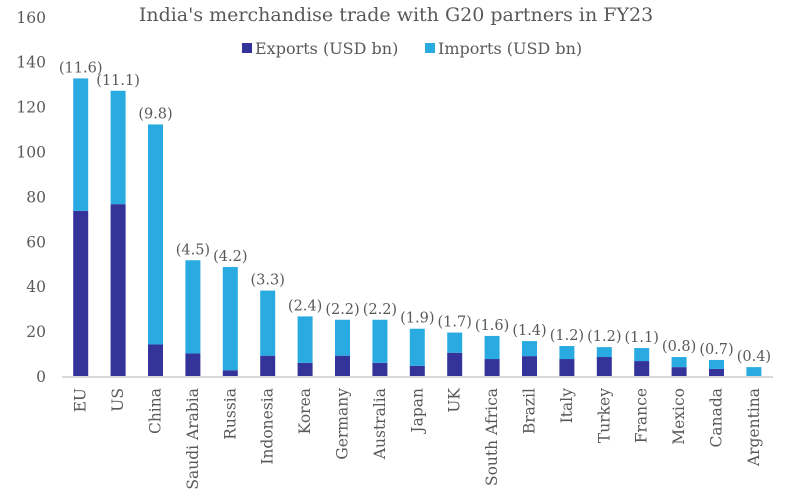  What do you see at coordinates (343, 424) in the screenshot?
I see `x-tick-label: Germany` at bounding box center [343, 424].